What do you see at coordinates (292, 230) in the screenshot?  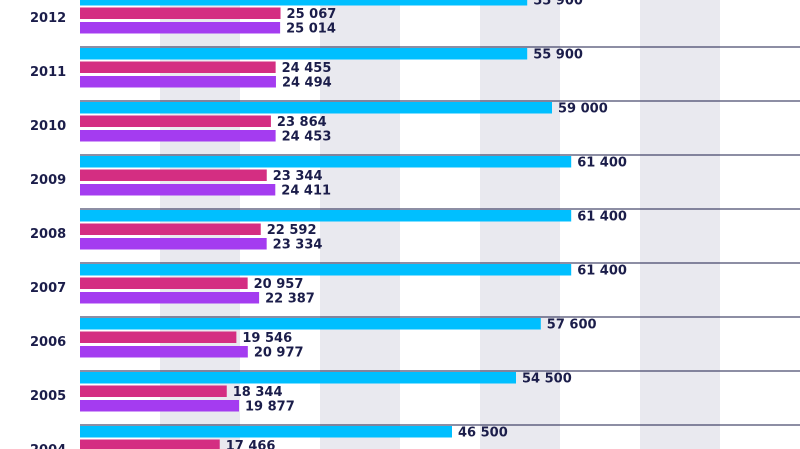 I see `value-label-2008-s2: 22 592` at bounding box center [292, 230].